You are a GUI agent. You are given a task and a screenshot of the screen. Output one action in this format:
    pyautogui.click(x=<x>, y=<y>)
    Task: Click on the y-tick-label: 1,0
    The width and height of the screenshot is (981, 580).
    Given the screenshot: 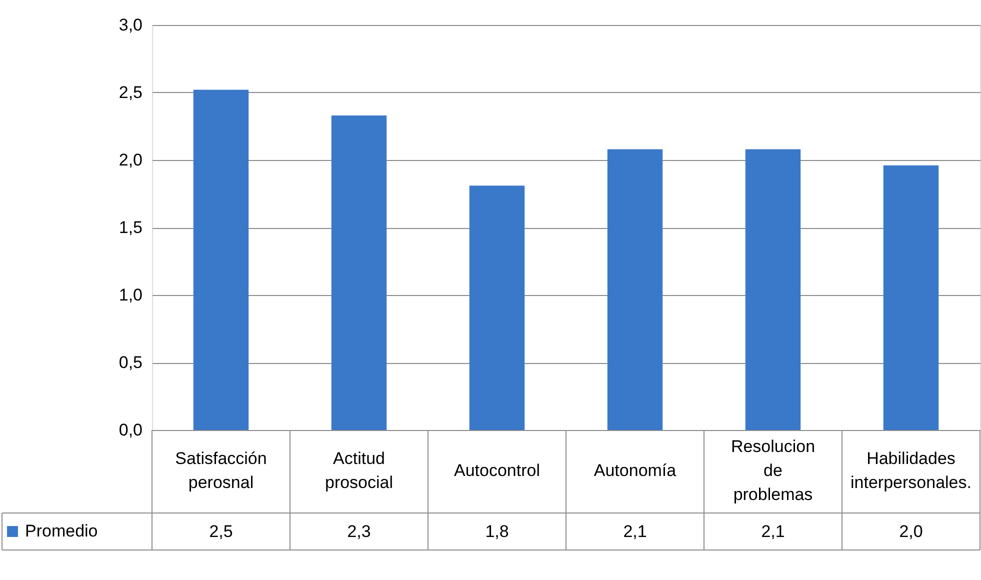 What is the action you would take?
    pyautogui.click(x=130, y=295)
    